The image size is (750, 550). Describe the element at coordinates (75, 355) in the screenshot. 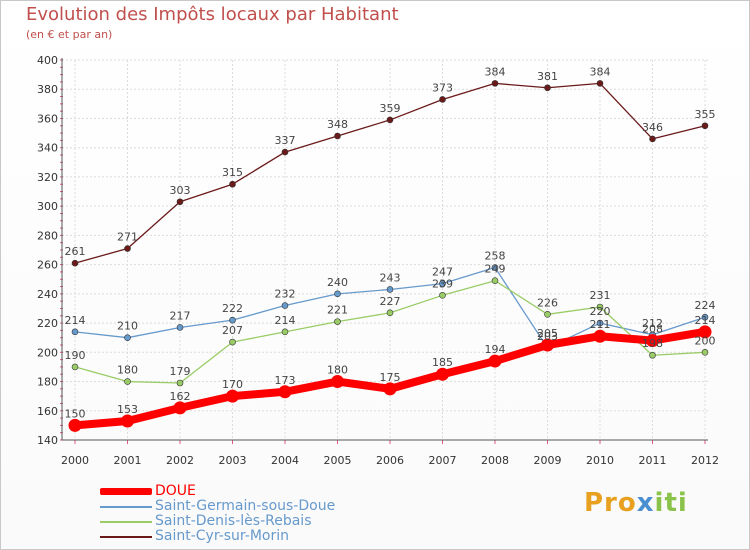

I see `data-label-2: 190` at that location.